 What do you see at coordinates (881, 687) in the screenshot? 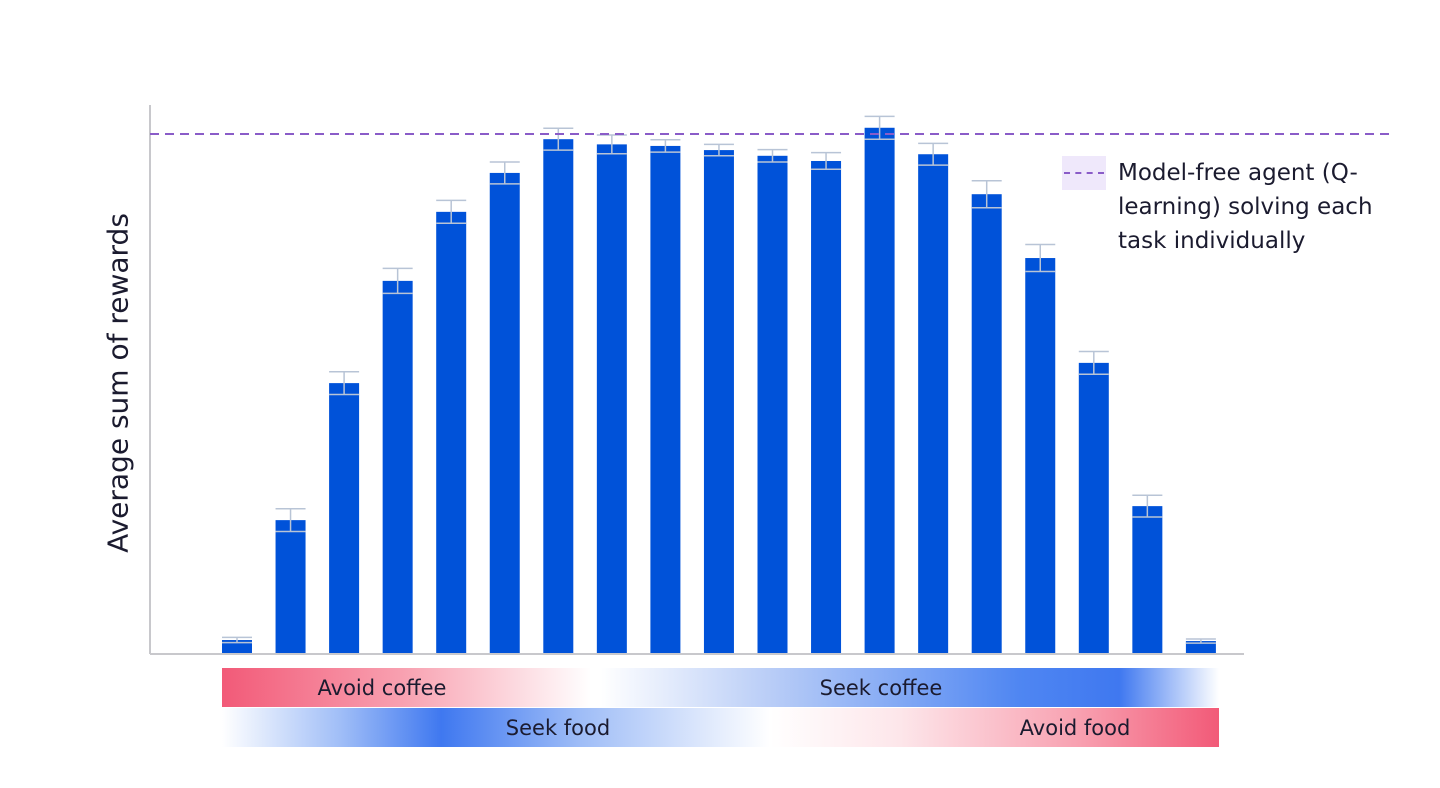
I see `band-label-seek-coffee: Seek coffee` at bounding box center [881, 687].